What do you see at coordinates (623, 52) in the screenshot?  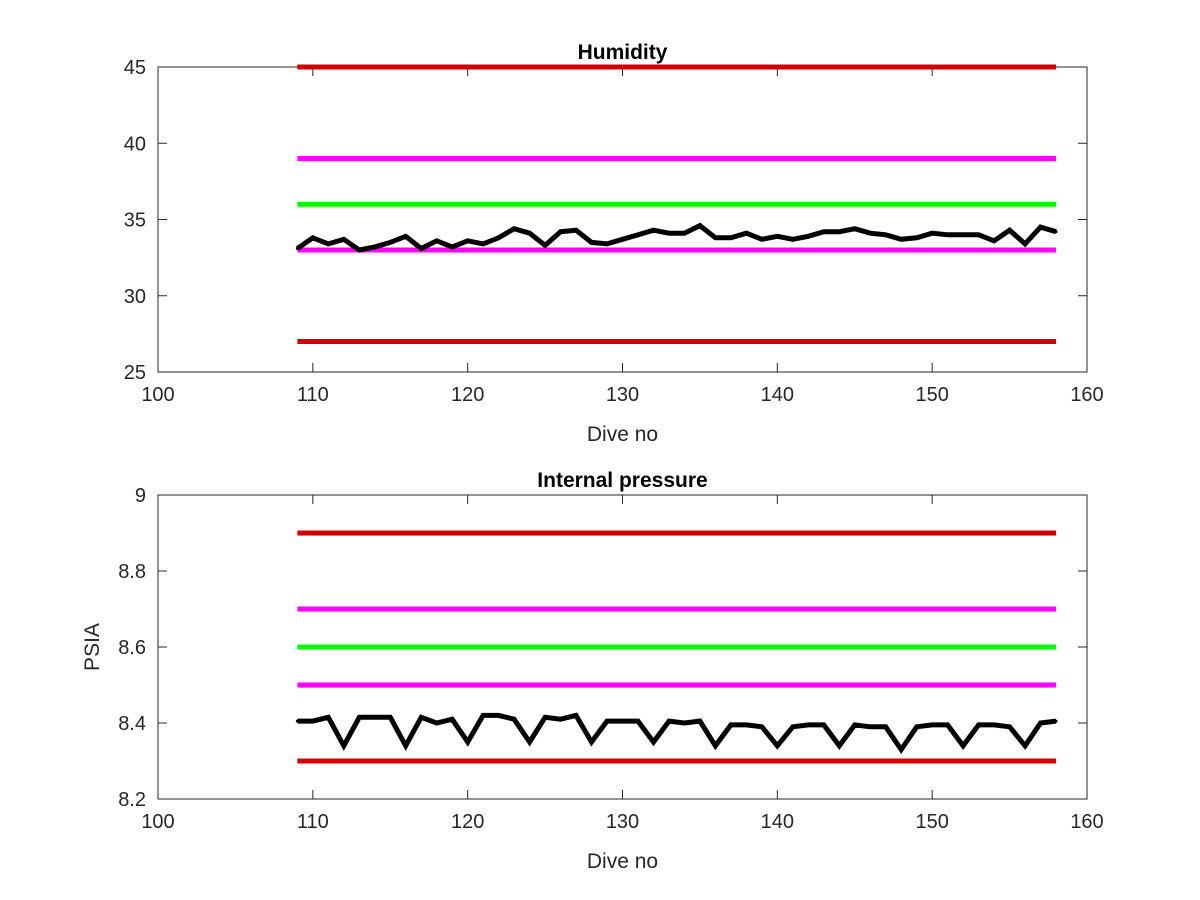 I see `chart-title: Humidity` at bounding box center [623, 52].